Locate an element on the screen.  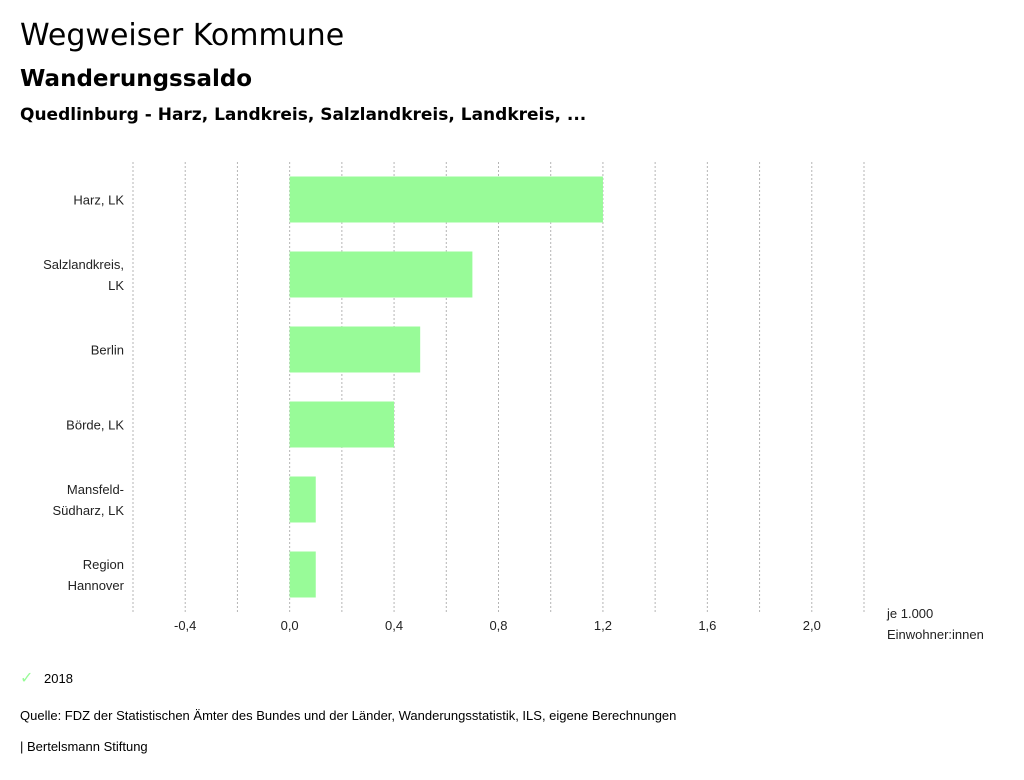
category-label: Börde, LK is located at coordinates (95, 425).